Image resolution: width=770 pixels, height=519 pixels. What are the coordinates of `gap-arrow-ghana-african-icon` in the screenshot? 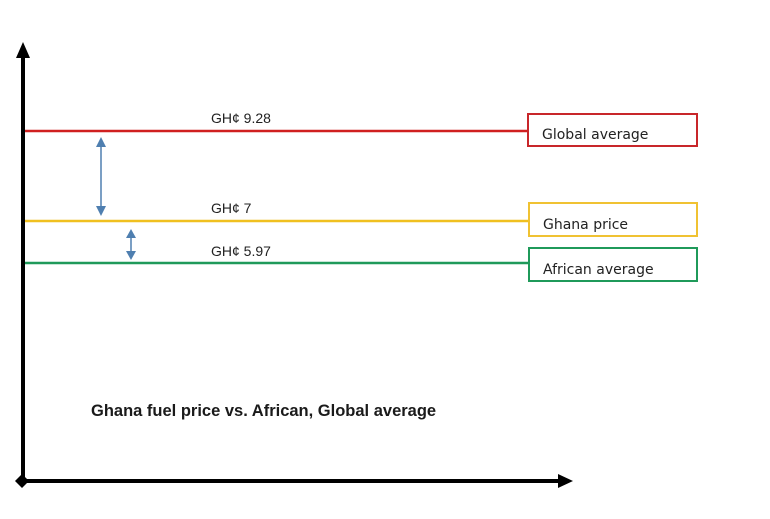 It's located at (131, 244).